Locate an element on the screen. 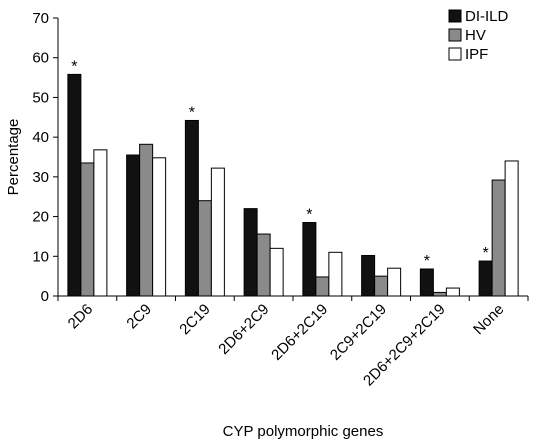 This screenshot has width=547, height=441. x-axis-label: CYP polymorphic genes is located at coordinates (303, 431).